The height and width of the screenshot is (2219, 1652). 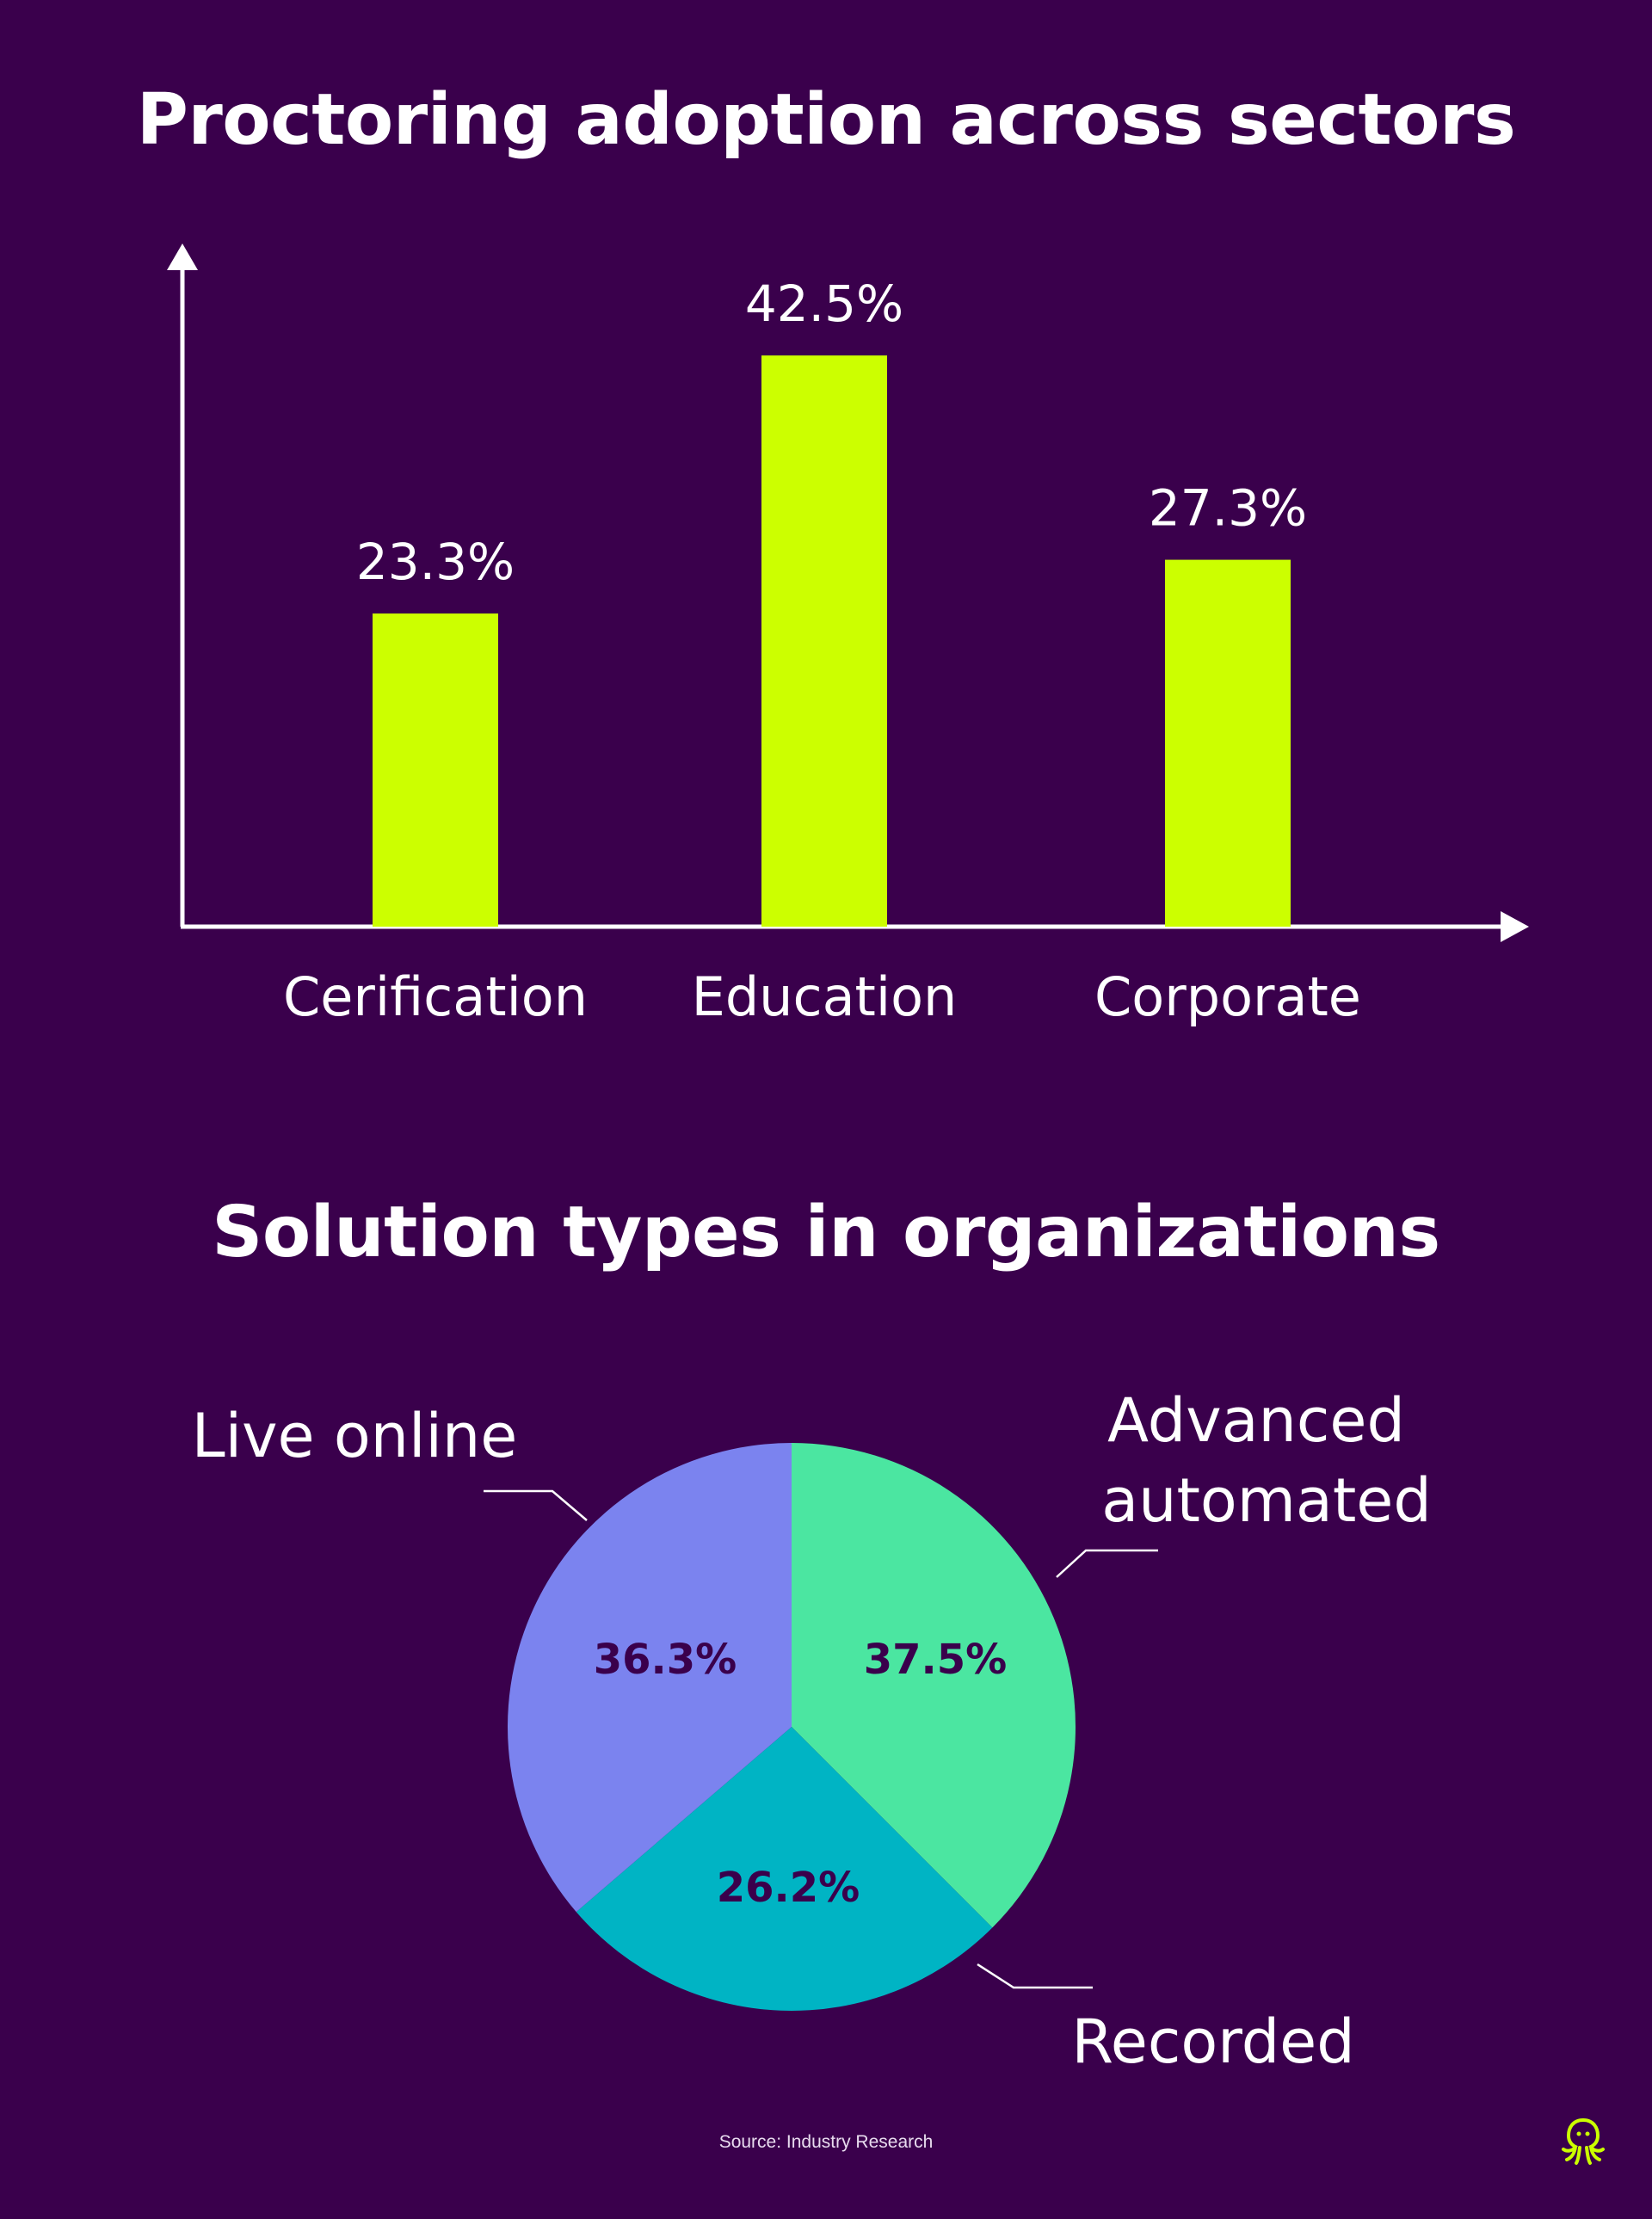 I want to click on slice-value-label: 36.3%, so click(x=665, y=1660).